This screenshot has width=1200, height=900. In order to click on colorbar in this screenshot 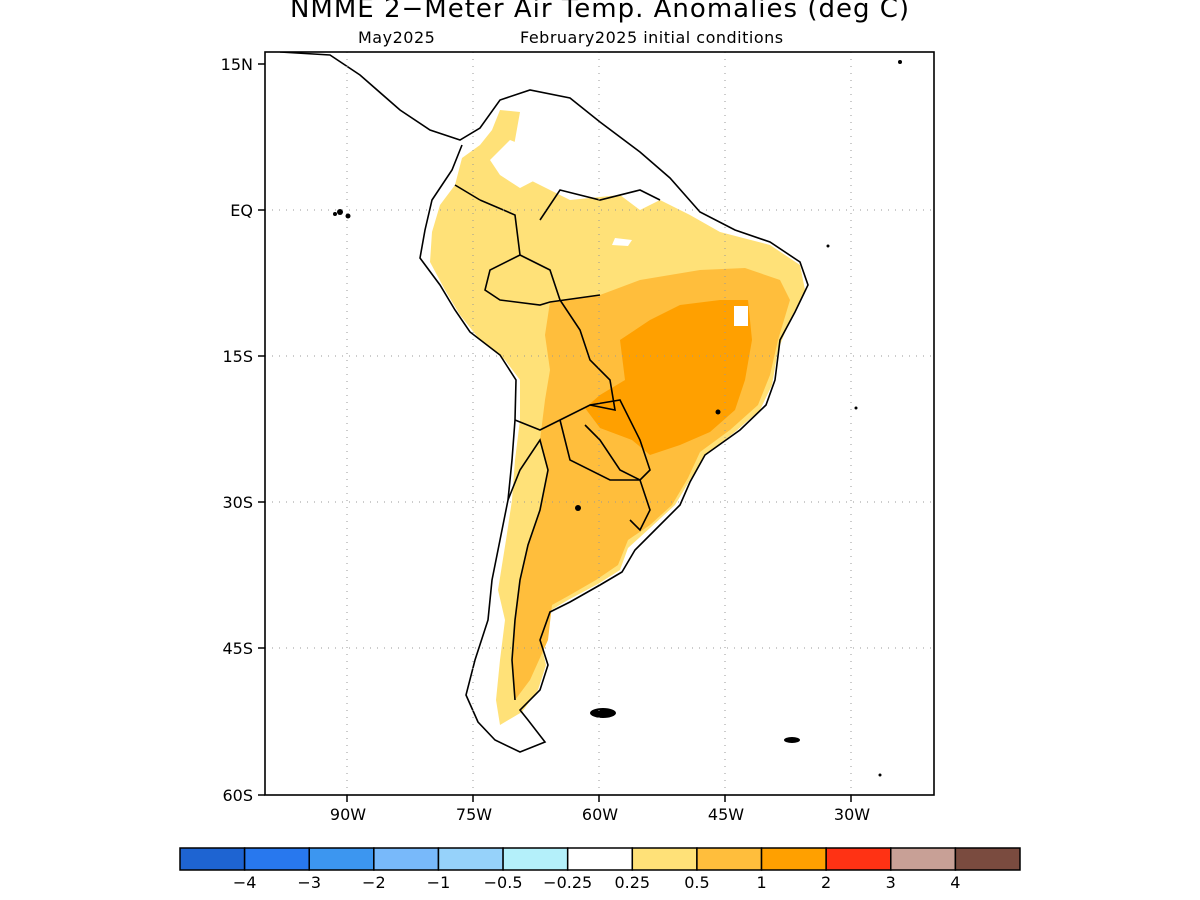, I will do `click(600, 859)`.